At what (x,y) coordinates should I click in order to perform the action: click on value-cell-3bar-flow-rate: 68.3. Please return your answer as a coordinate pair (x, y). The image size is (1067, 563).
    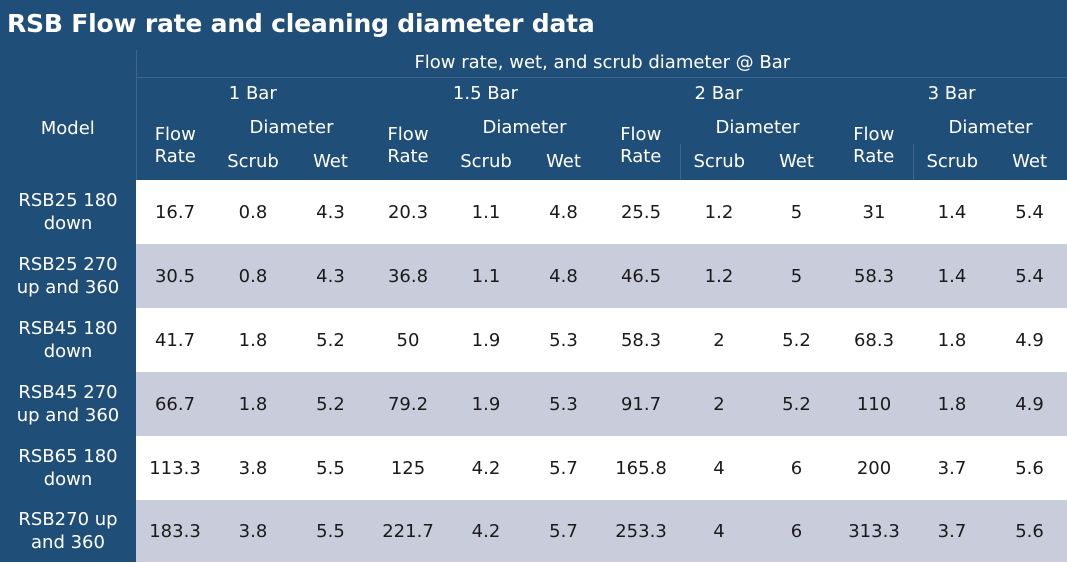
    Looking at the image, I should click on (874, 340).